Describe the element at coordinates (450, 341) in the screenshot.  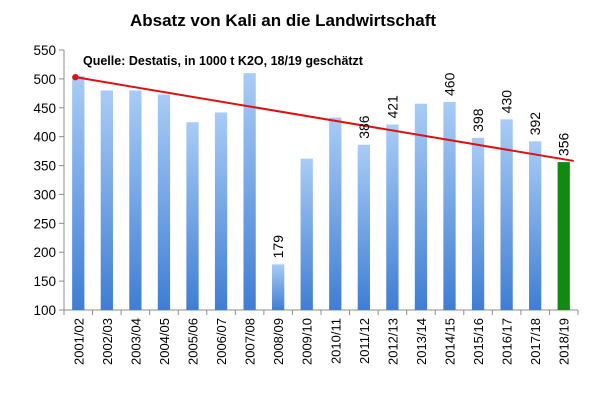
I see `x-tick-label: 2014/15` at that location.